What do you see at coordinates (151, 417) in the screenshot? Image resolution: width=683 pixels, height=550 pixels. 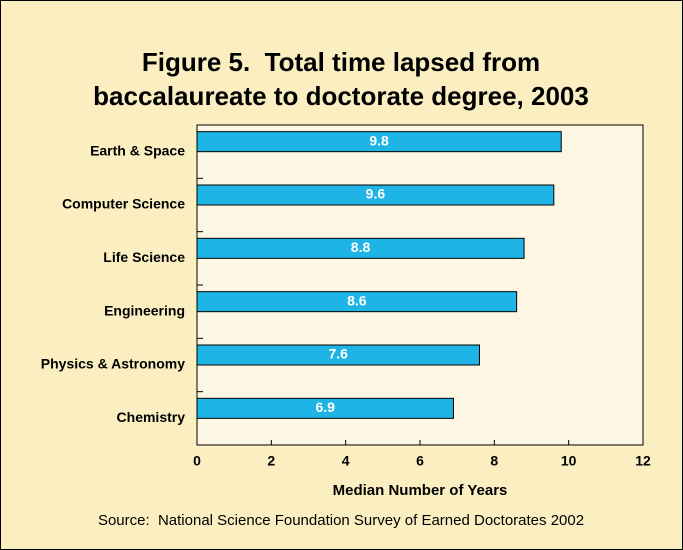 I see `y-tick-label: Chemistry` at bounding box center [151, 417].